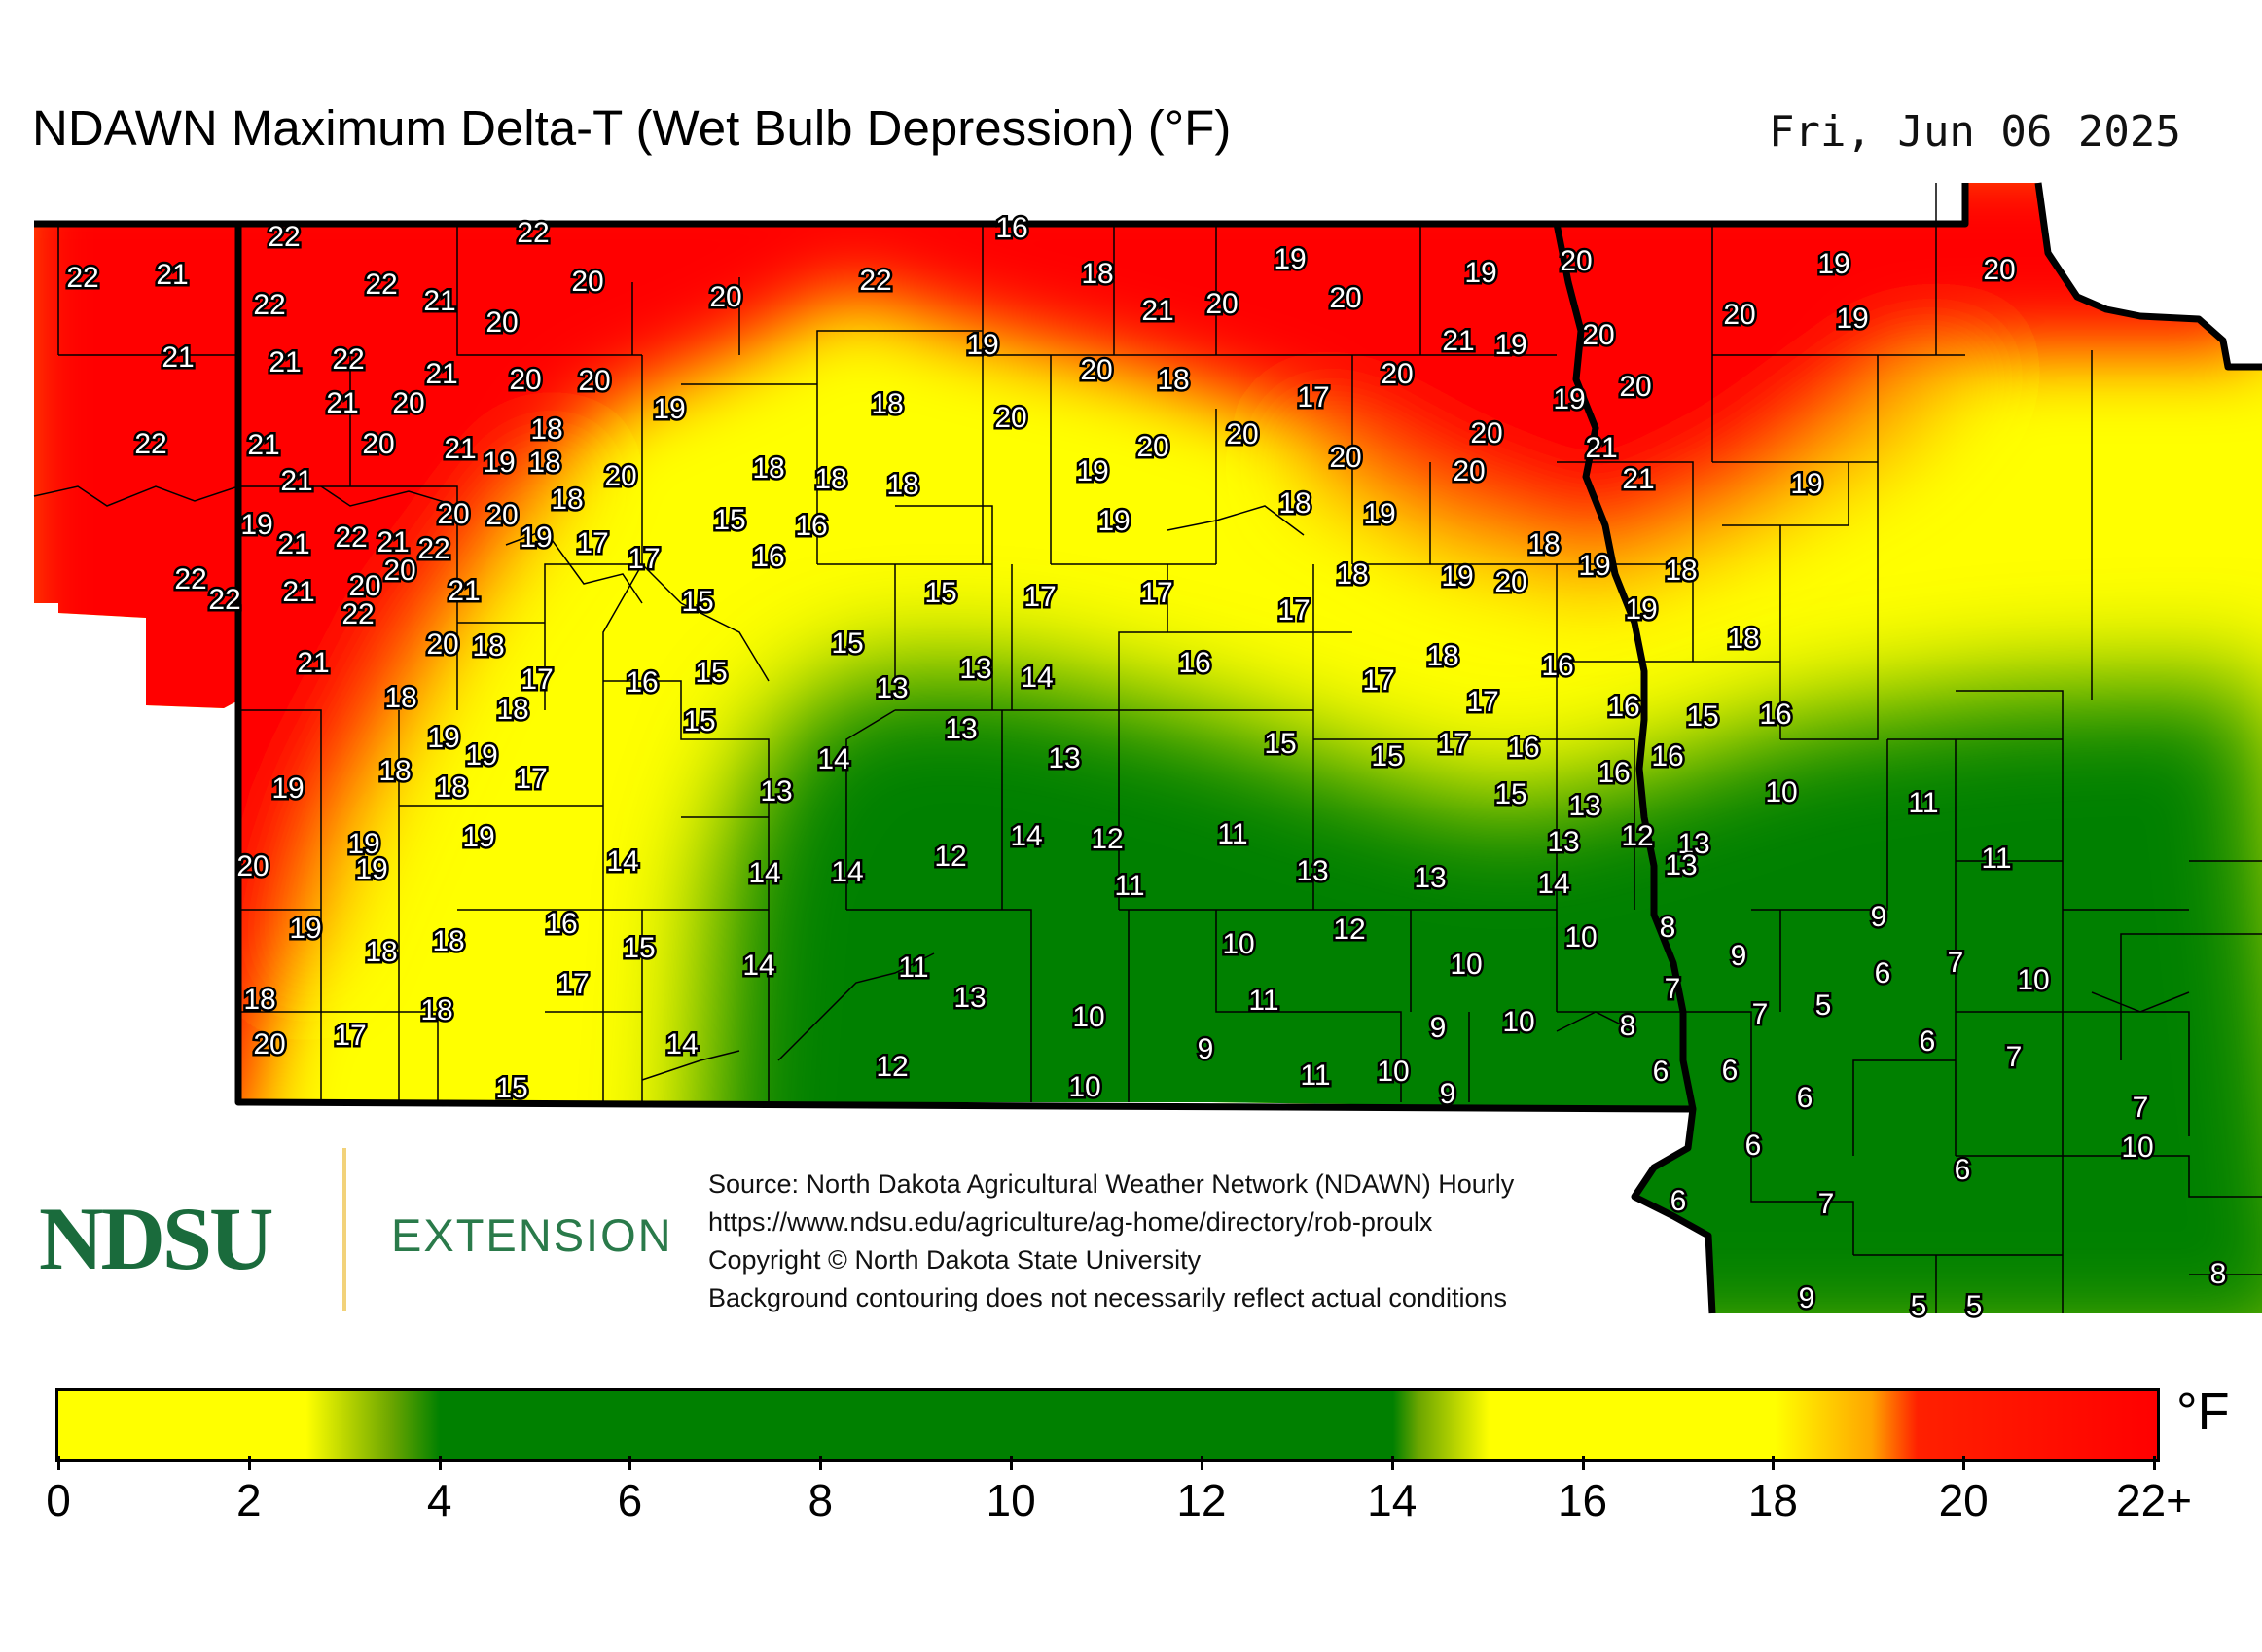  What do you see at coordinates (1088, 1017) in the screenshot?
I see `station-value: 10` at bounding box center [1088, 1017].